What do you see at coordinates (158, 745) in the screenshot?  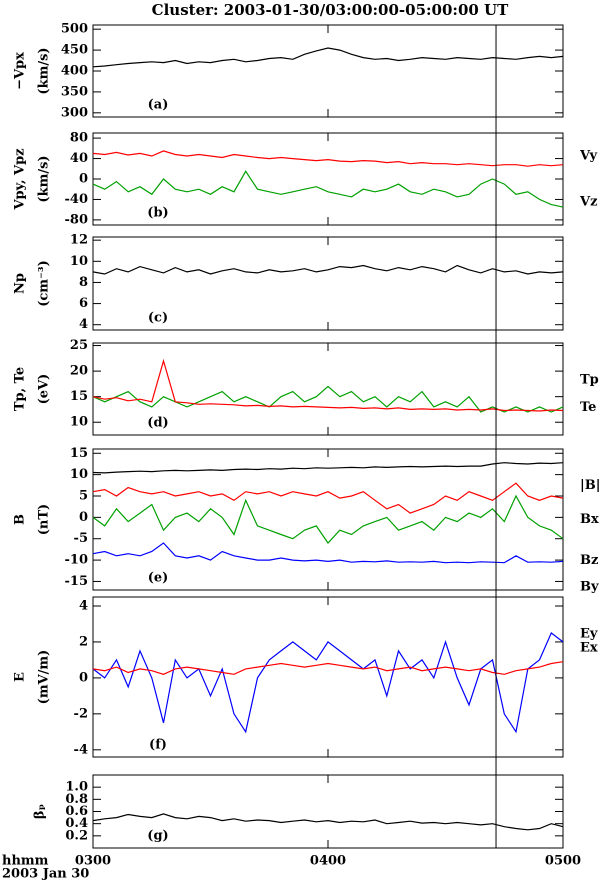 I see `panel-label: (f)` at bounding box center [158, 745].